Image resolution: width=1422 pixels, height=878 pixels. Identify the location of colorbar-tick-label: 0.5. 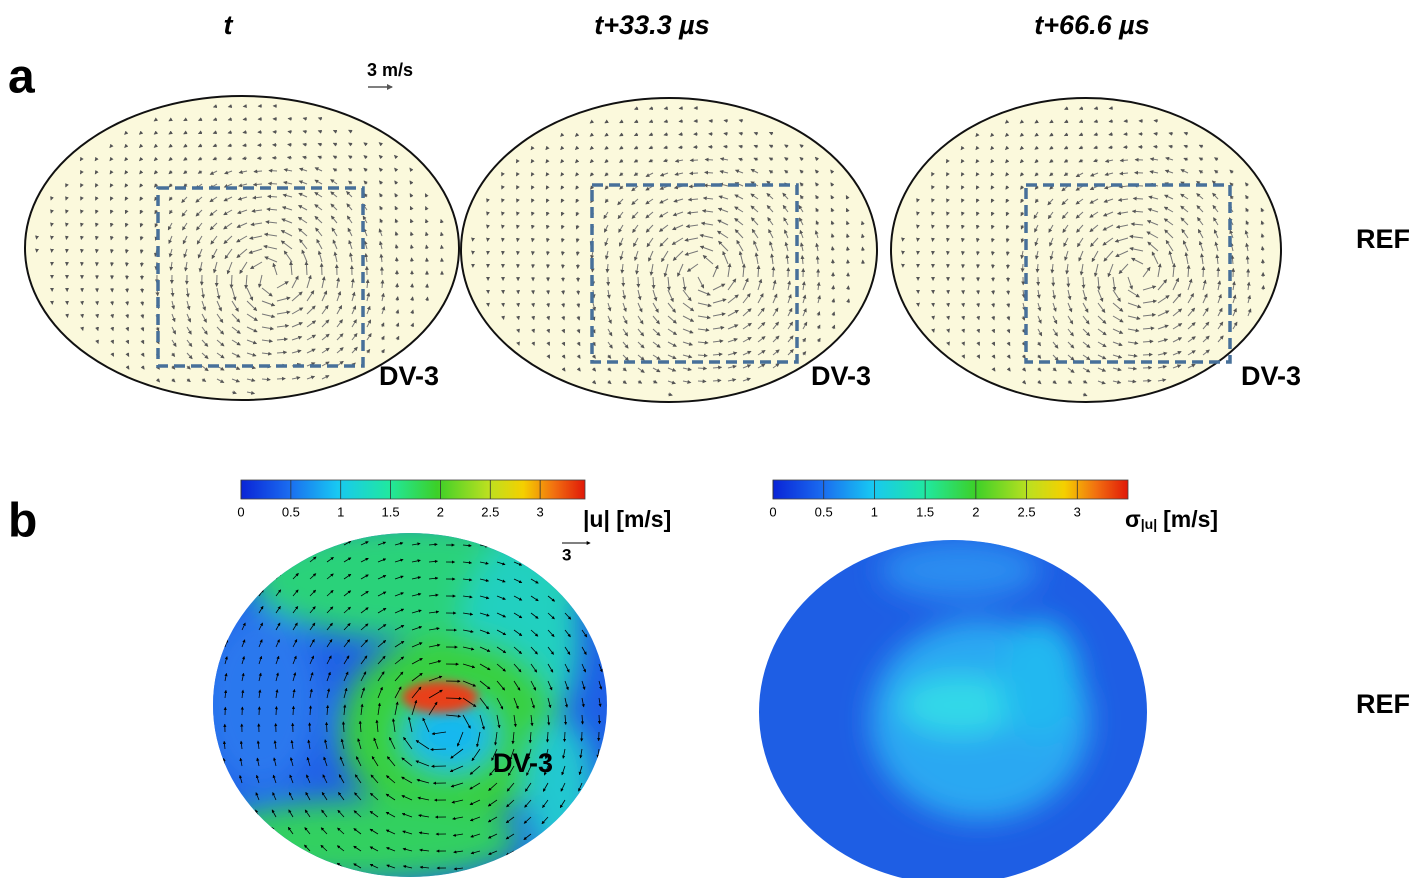
(291, 511).